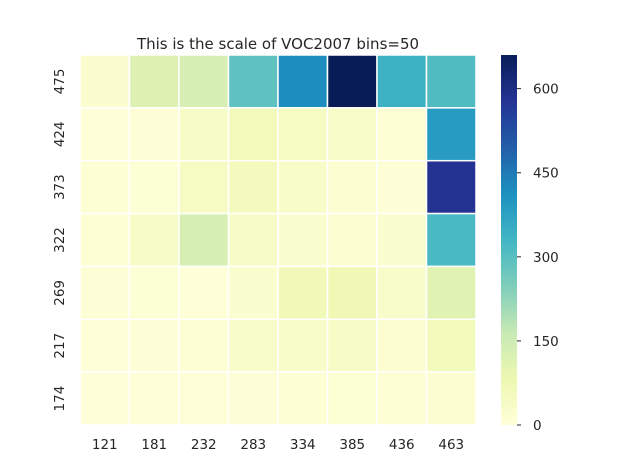  I want to click on y-tick-label: 322, so click(60, 240).